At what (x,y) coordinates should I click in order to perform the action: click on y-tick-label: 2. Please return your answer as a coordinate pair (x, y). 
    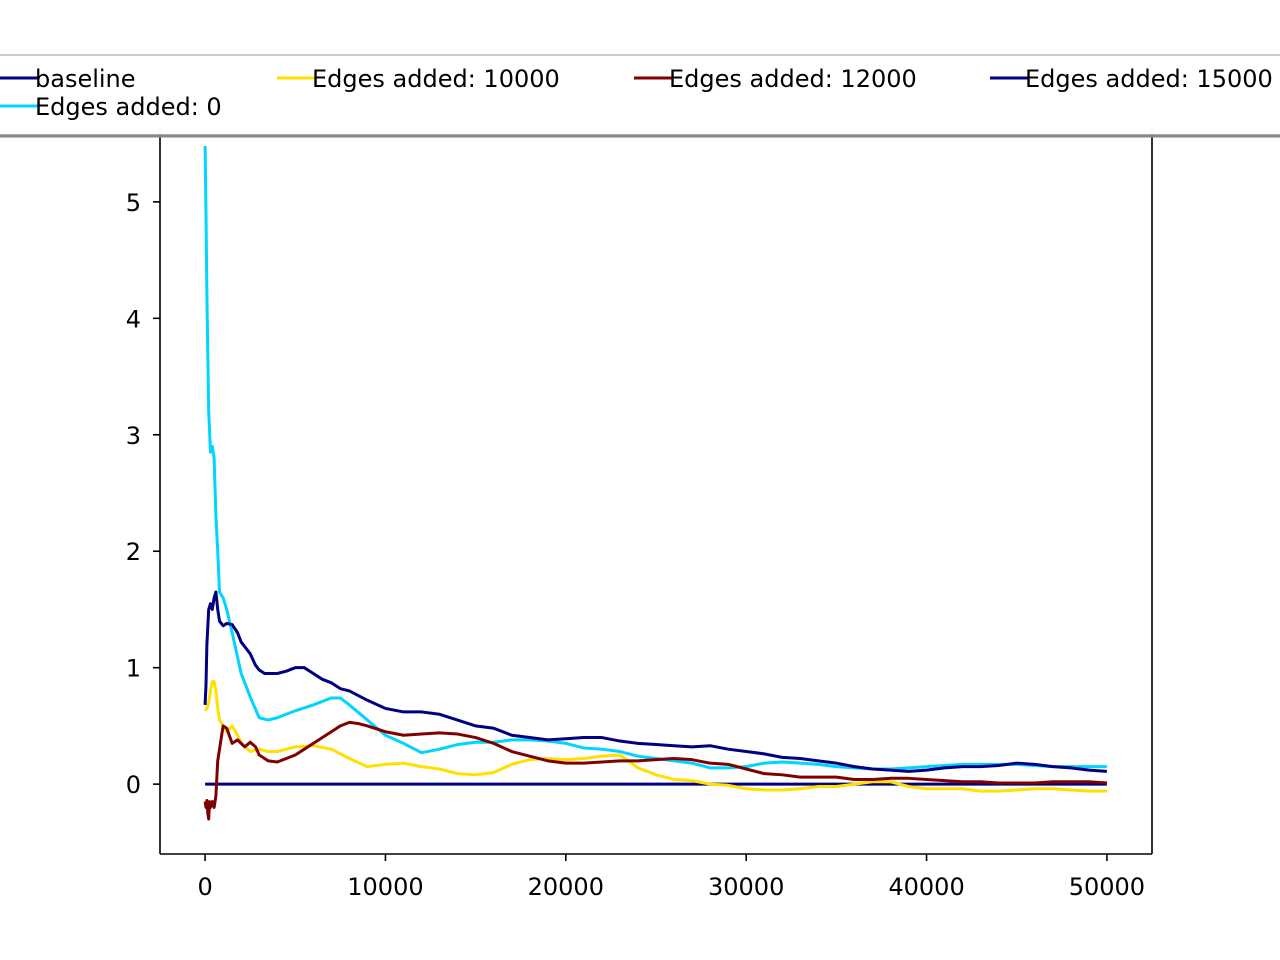
    Looking at the image, I should click on (133, 552).